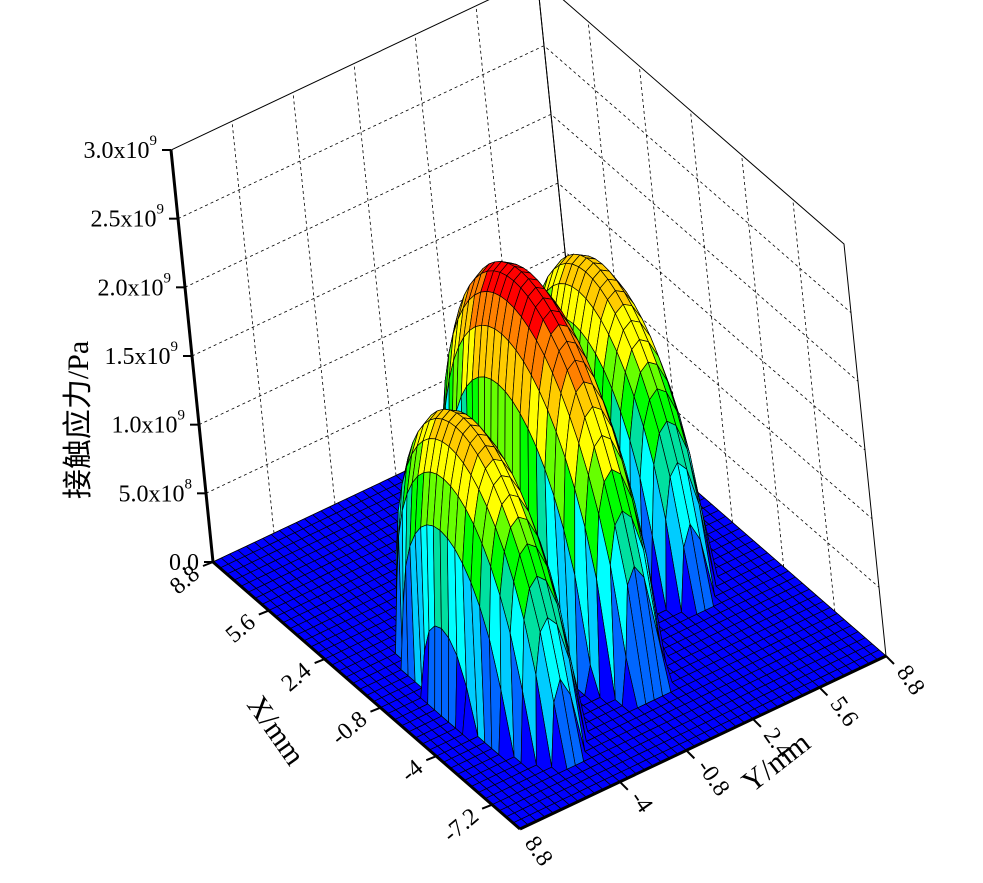  What do you see at coordinates (142, 354) in the screenshot?
I see `z-tick-label: 1.5x10⁹` at bounding box center [142, 354].